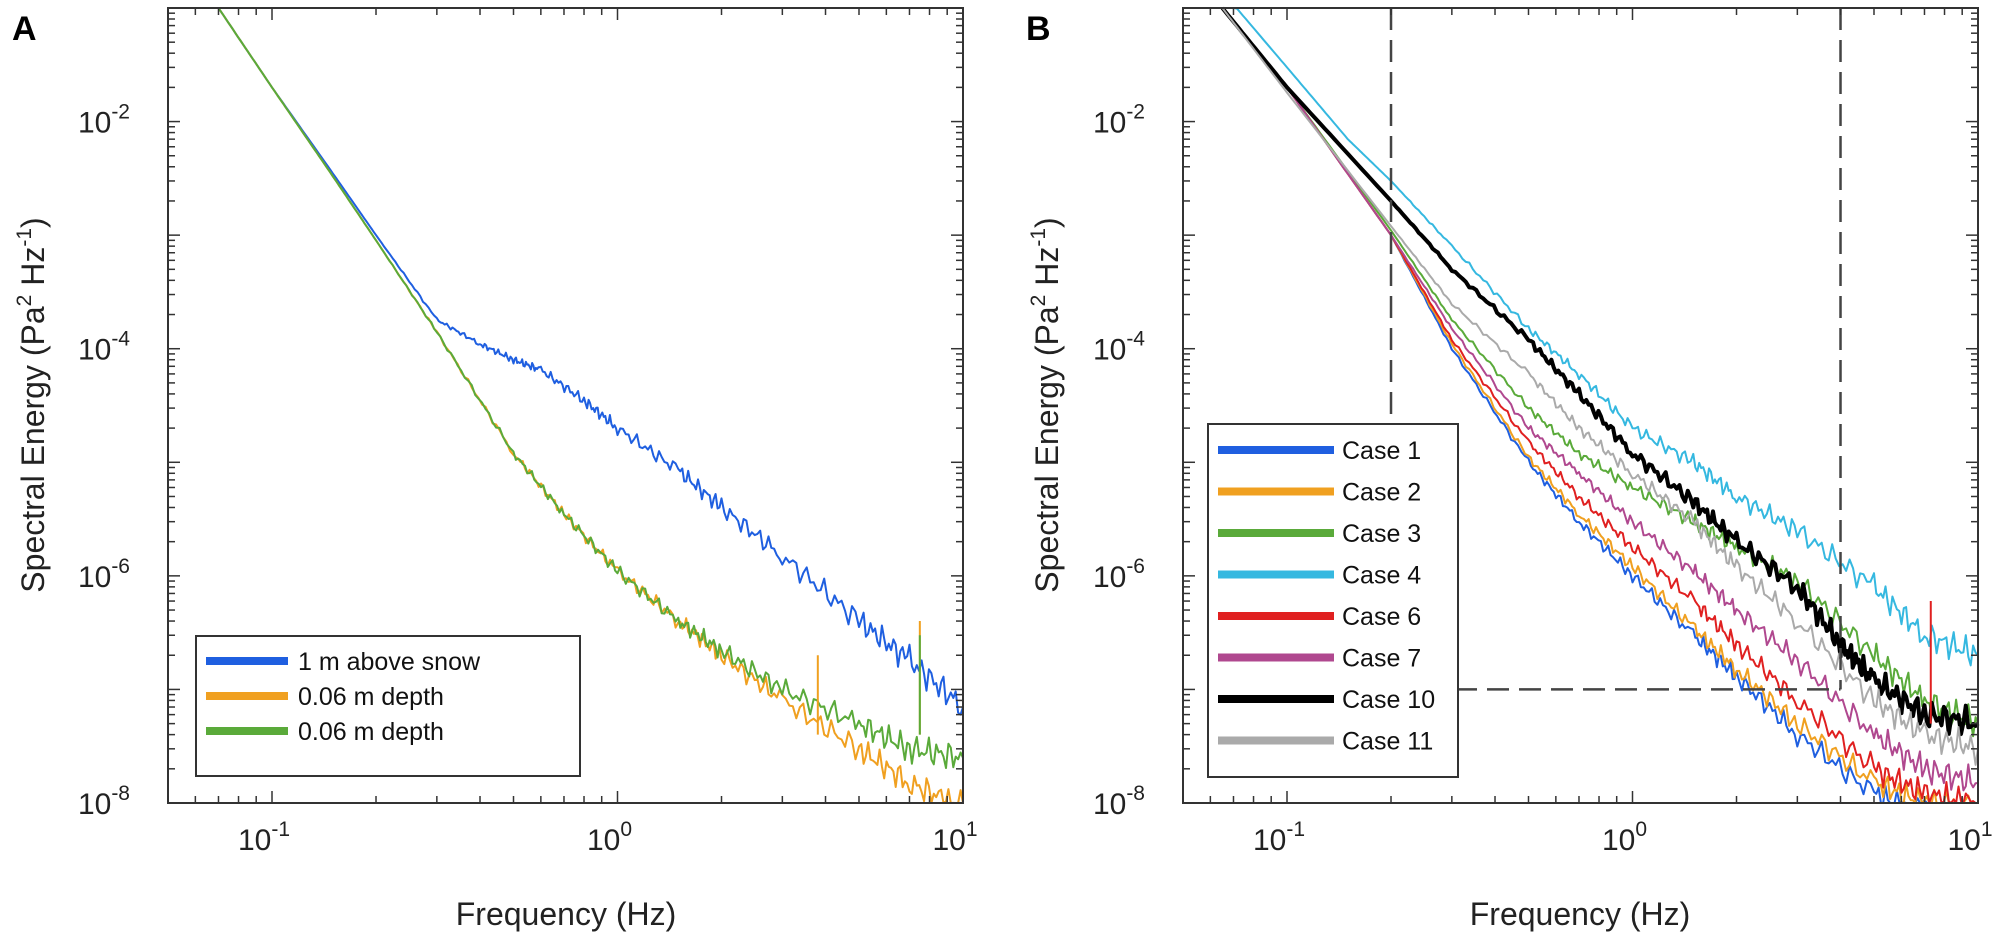  Describe the element at coordinates (1381, 451) in the screenshot. I see `legend-label-1: Case 1` at that location.